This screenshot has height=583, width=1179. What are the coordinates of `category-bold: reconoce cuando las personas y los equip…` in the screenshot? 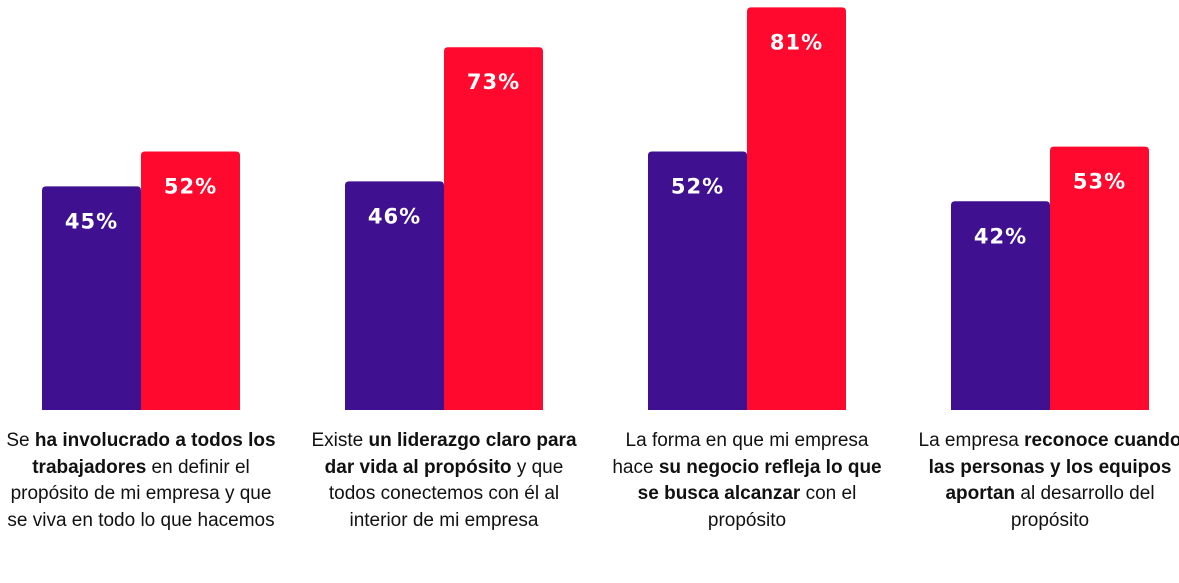 It's located at (1053, 467).